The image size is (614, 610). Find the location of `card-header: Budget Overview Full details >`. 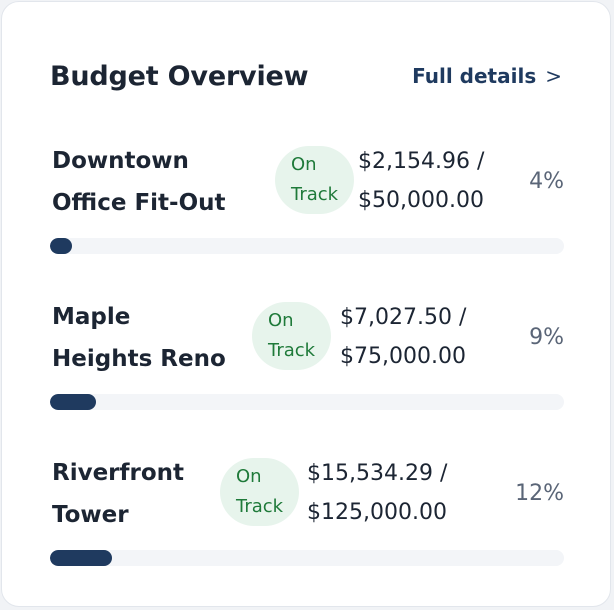

card-header: Budget Overview Full details > is located at coordinates (306, 76).